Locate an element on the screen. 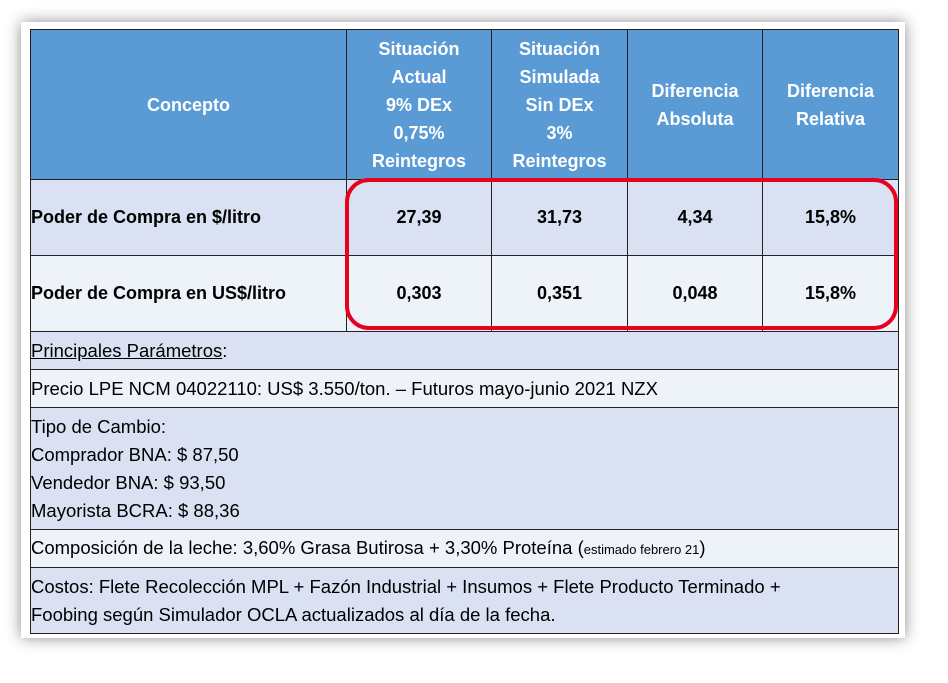 This screenshot has width=948, height=683. vendedor-bna: Vendedor BNA: $ 93,50 is located at coordinates (128, 482).